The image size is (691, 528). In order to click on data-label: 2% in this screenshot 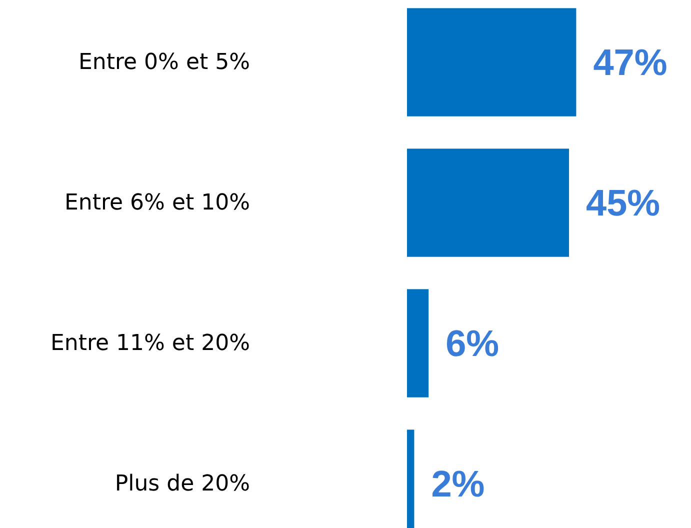, I will do `click(458, 483)`.